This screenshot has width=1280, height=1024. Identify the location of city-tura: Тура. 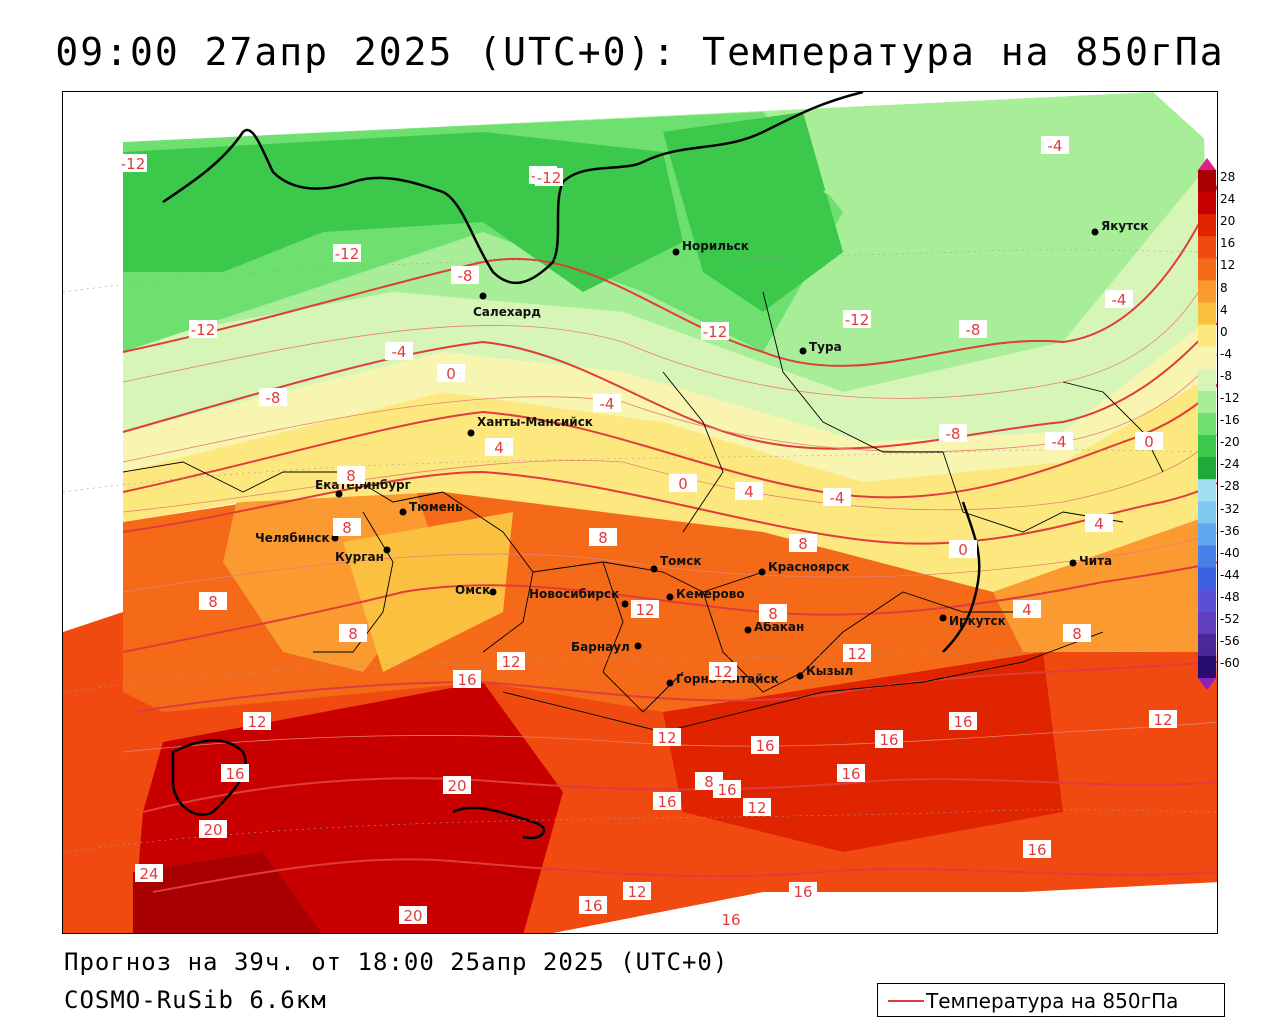
(820, 347).